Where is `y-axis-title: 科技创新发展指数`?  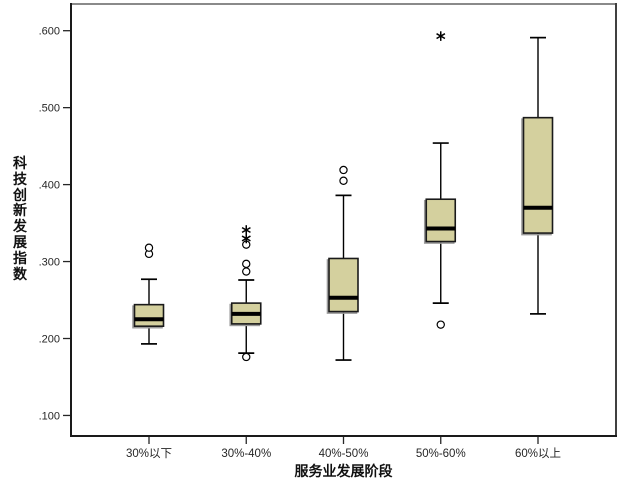 y-axis-title: 科技创新发展指数 is located at coordinates (20, 218).